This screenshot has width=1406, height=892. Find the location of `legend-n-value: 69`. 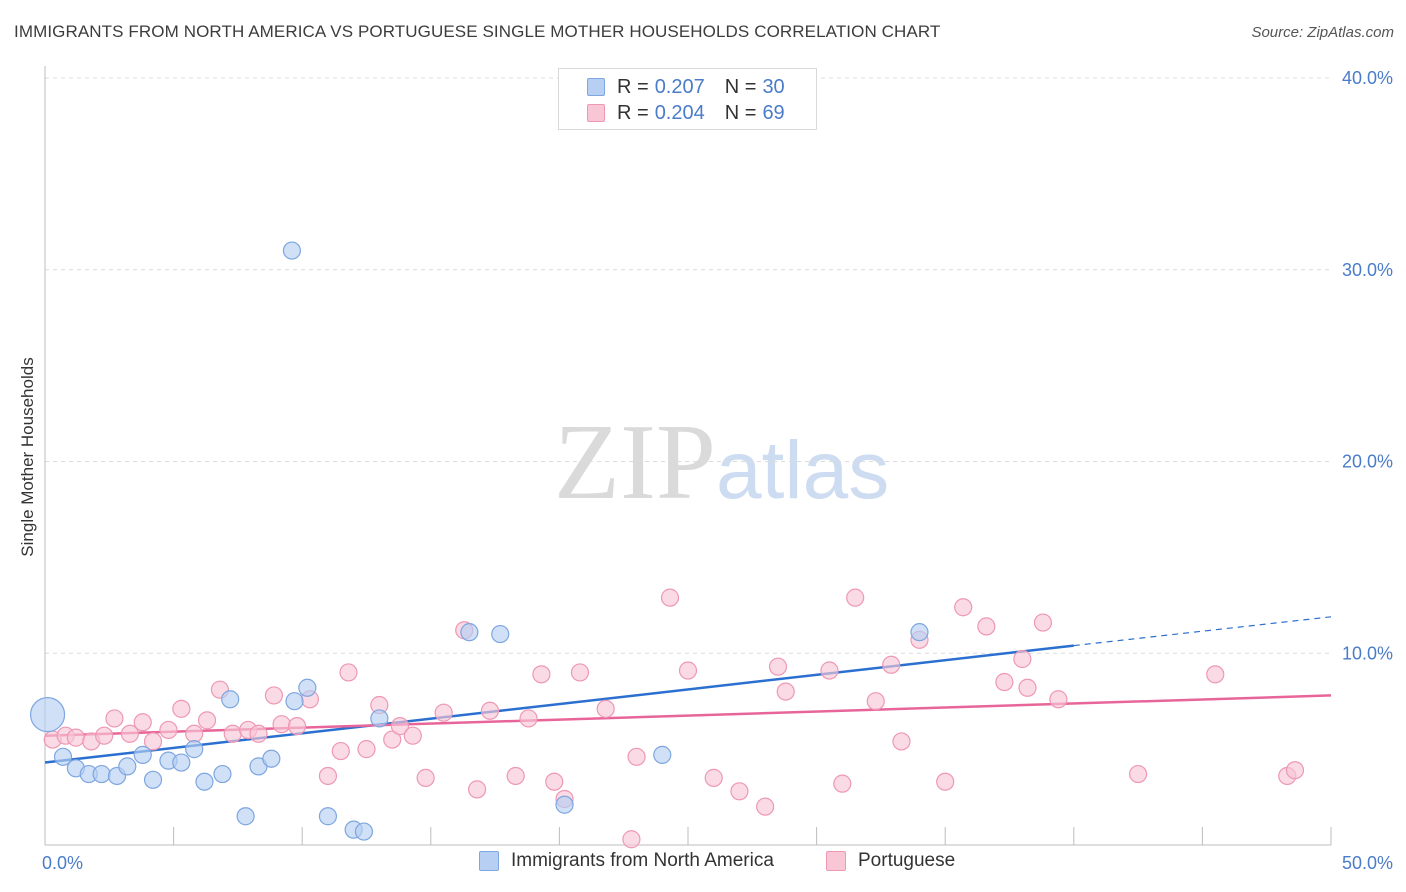

legend-n-value: 69 is located at coordinates (773, 112).